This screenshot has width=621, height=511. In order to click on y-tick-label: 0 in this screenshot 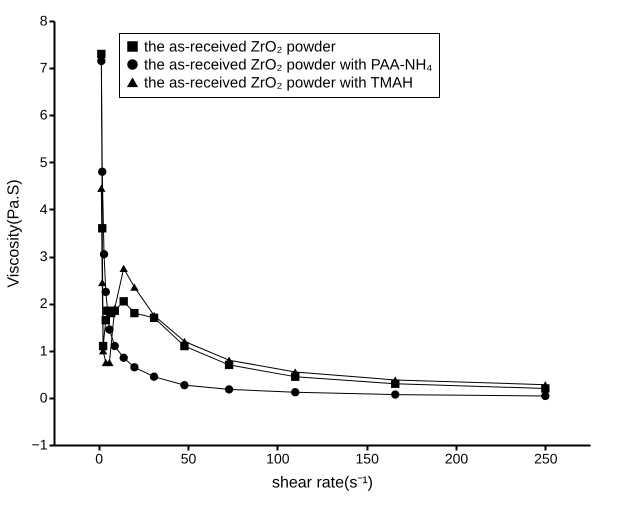, I will do `click(44, 397)`.